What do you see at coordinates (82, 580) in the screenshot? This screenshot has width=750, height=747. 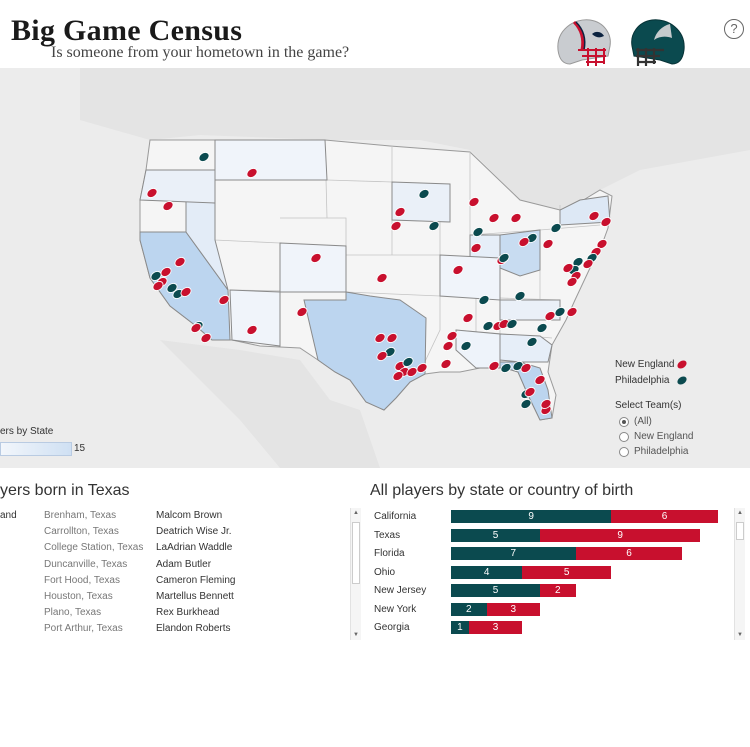 I see `player-city: Fort Hood, Texas` at bounding box center [82, 580].